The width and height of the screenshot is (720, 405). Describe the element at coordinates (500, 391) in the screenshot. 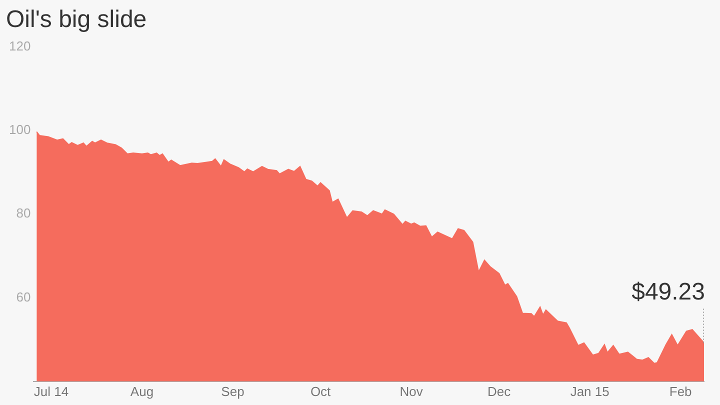

I see `x-tick-label: Dec` at that location.